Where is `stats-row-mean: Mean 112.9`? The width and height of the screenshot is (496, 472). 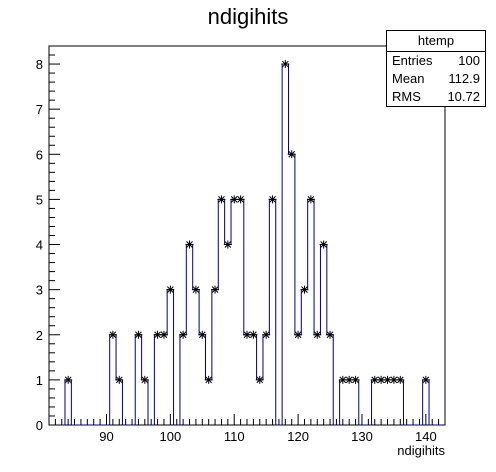
stats-row-mean: Mean 112.9 is located at coordinates (436, 79).